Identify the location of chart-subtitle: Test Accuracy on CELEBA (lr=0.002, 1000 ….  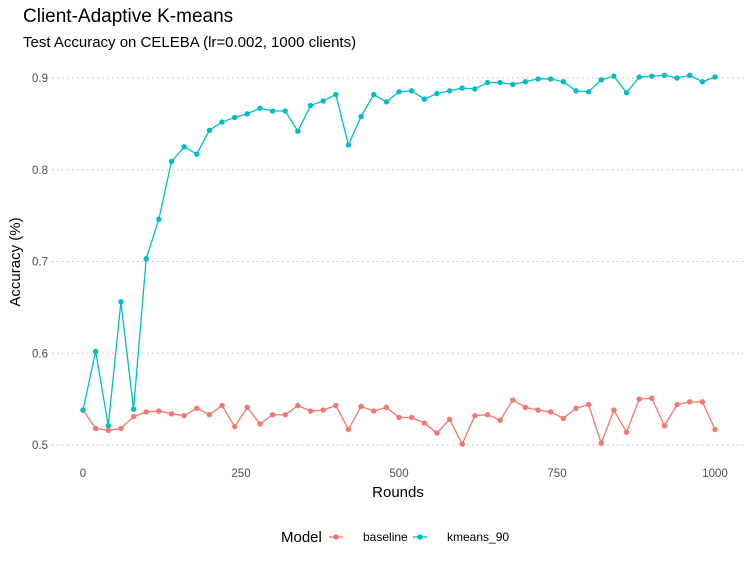
(189, 42).